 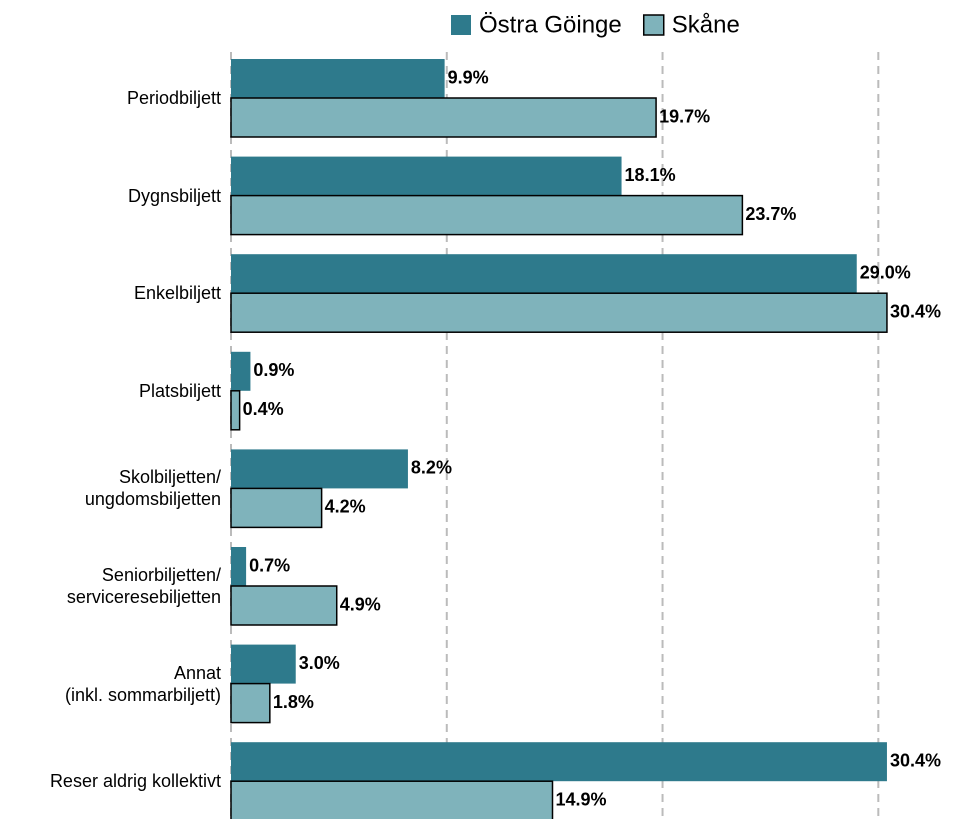 What do you see at coordinates (143, 586) in the screenshot?
I see `category-label: Seniorbiljetten/ serviceresebiljetten` at bounding box center [143, 586].